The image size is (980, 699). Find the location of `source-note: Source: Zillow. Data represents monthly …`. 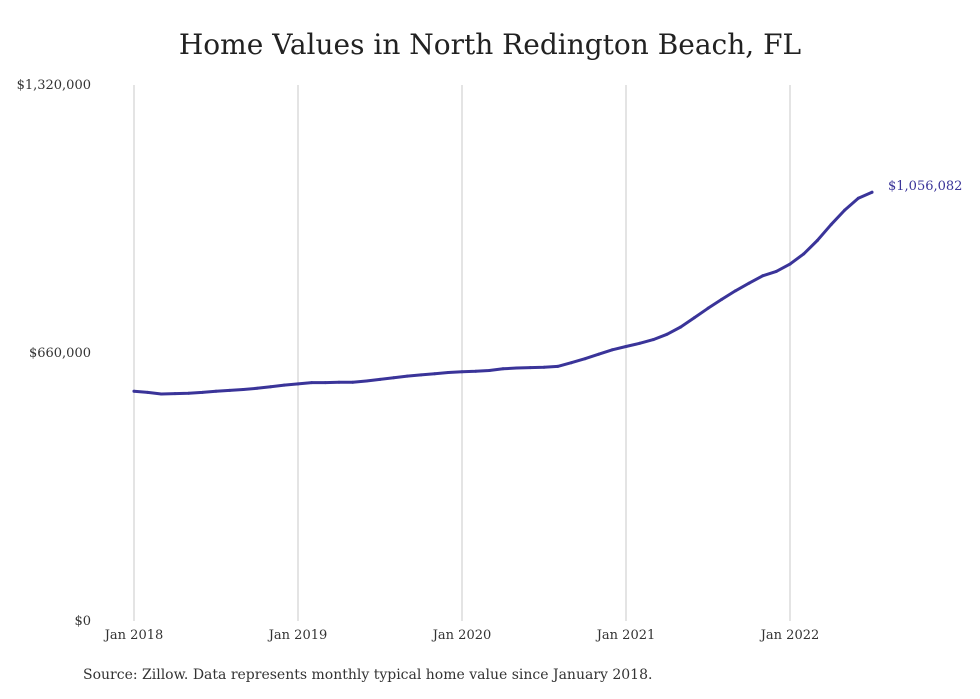

source-note: Source: Zillow. Data represents monthly … is located at coordinates (368, 675).